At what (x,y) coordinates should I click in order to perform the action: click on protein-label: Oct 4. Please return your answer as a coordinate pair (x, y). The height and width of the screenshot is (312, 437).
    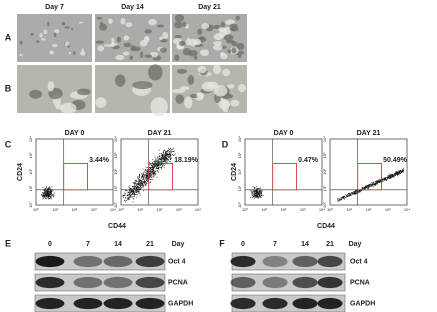
    Looking at the image, I should click on (177, 261).